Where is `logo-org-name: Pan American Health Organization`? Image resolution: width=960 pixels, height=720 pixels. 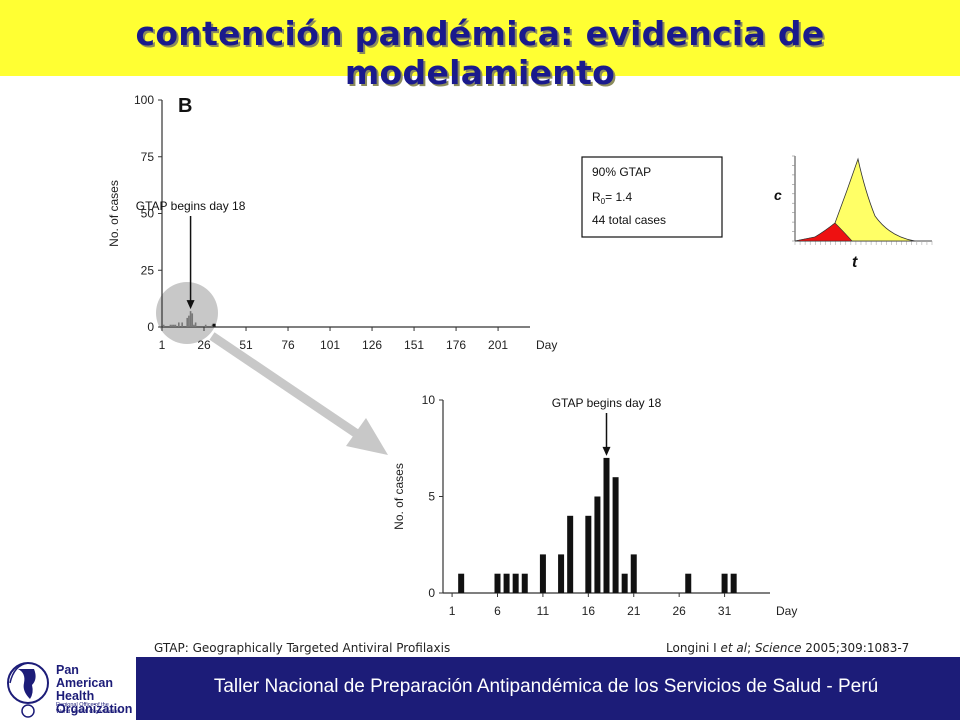
logo-org-name: Pan American Health Organization is located at coordinates (94, 689).